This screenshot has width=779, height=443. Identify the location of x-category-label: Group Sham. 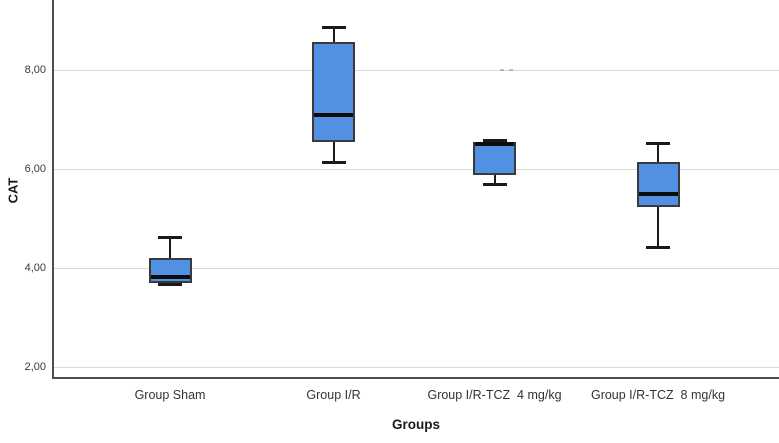
(170, 395).